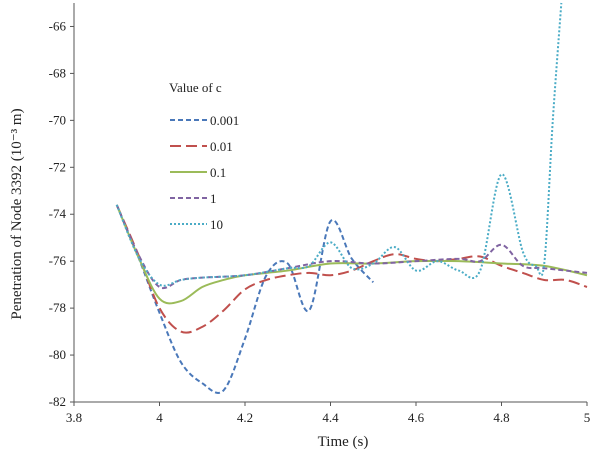 The image size is (604, 453). I want to click on y-axis-title: Penetration of Node 3392 (10⁻³ m), so click(17, 213).